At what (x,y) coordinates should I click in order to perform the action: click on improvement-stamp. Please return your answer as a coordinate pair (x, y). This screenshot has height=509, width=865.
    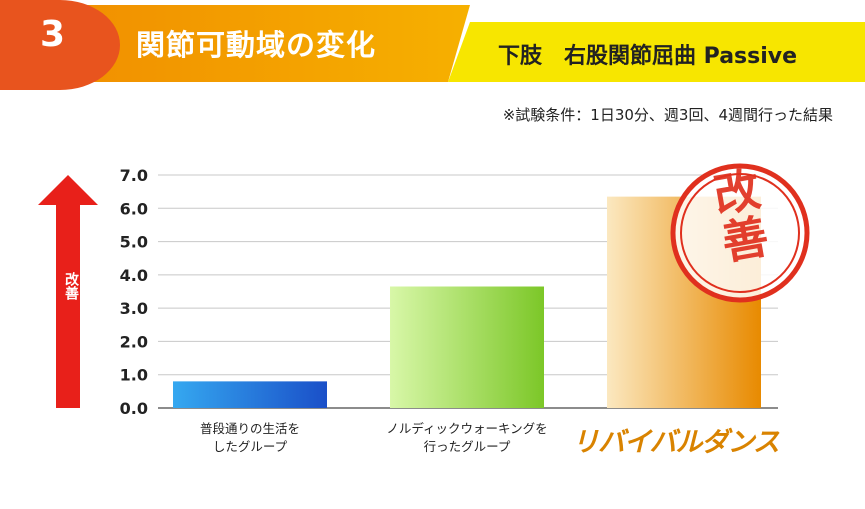
    Looking at the image, I should click on (740, 233).